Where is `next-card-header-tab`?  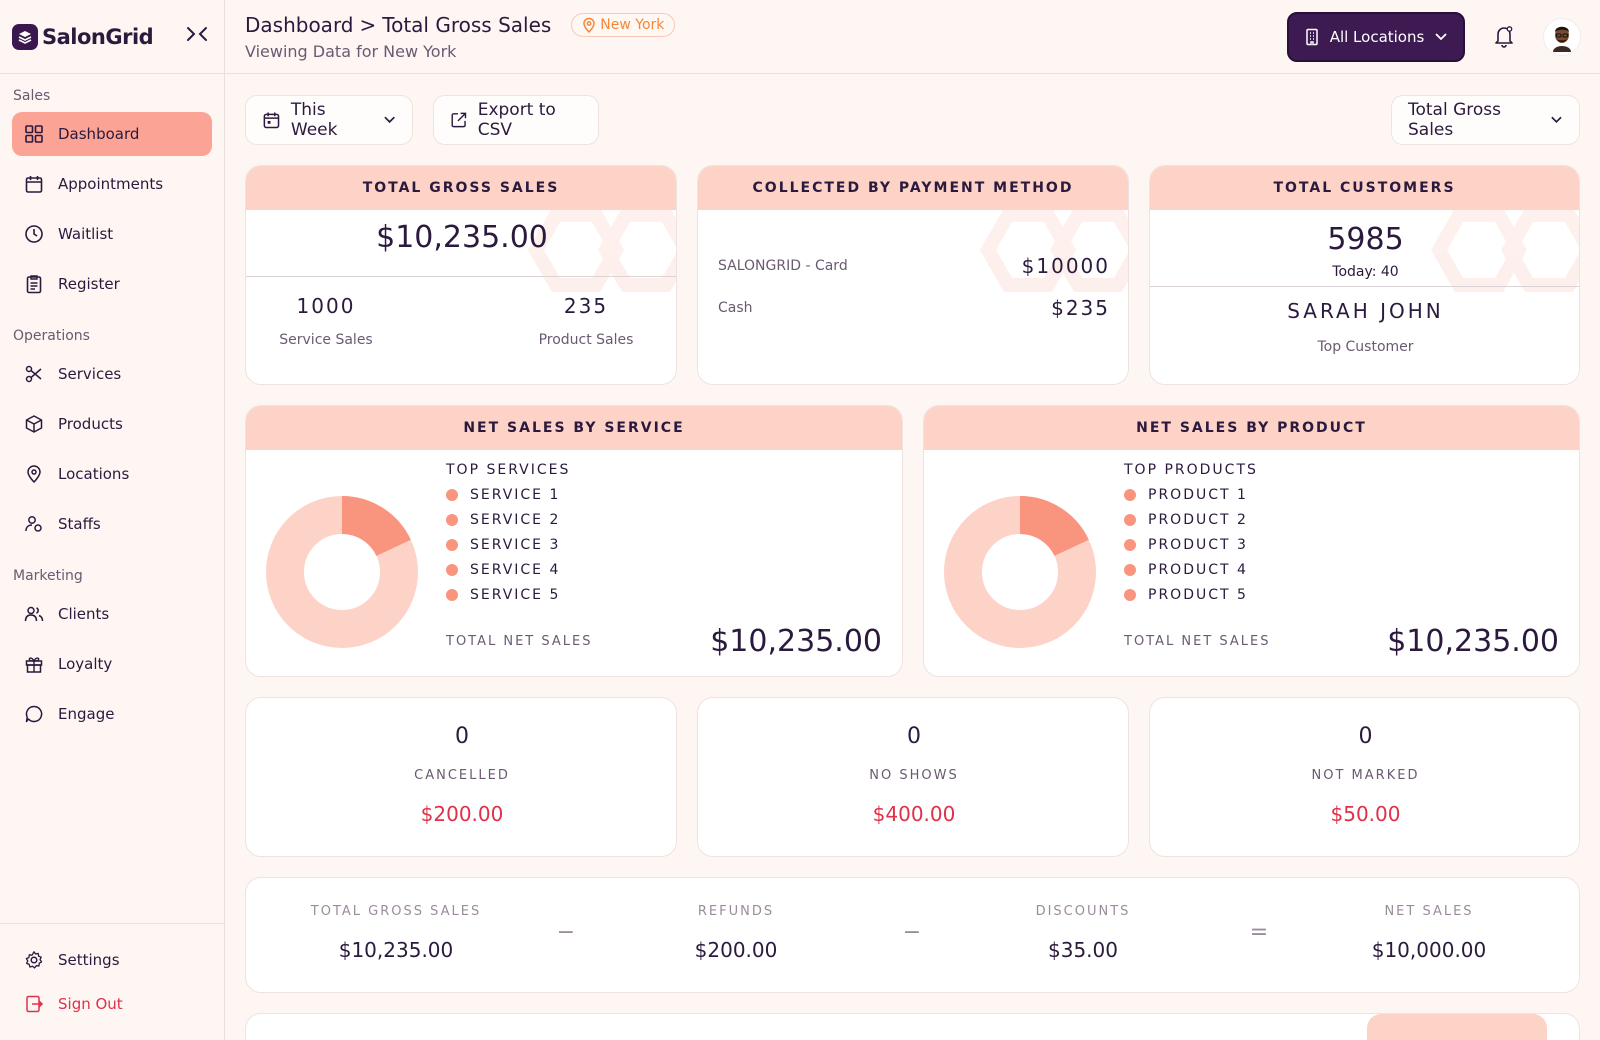
next-card-header-tab is located at coordinates (1457, 1027).